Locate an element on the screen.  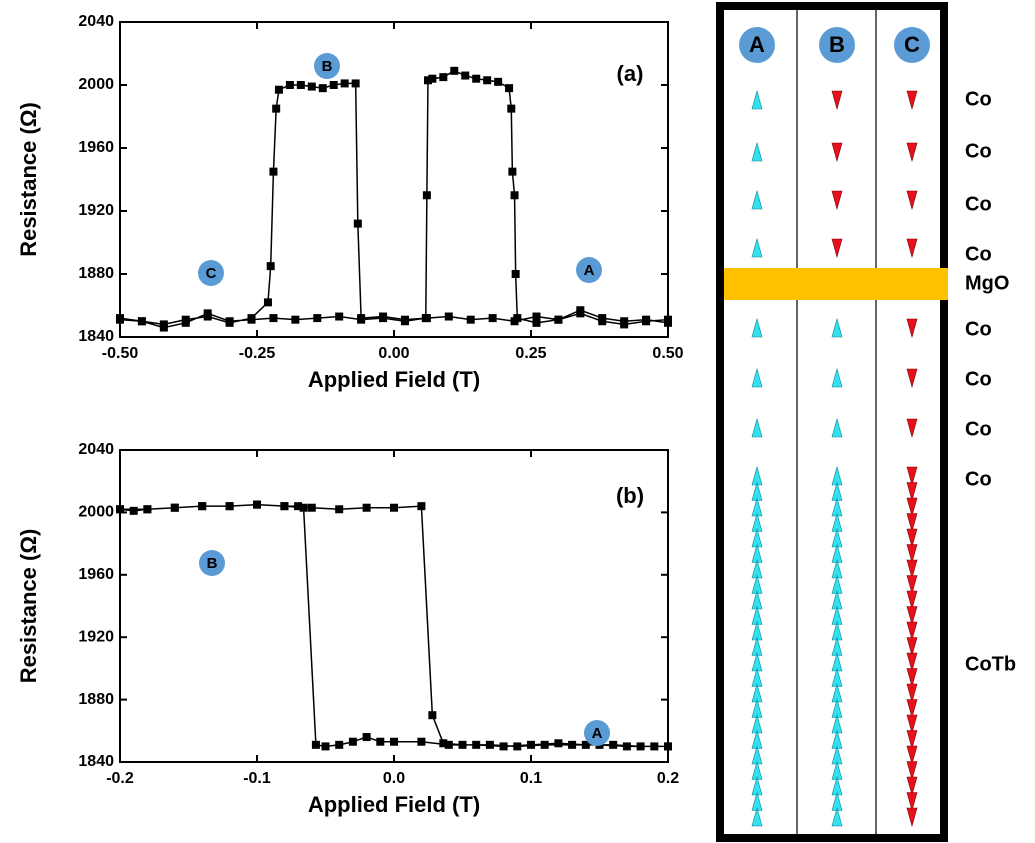
x-tick-label: 0.0 is located at coordinates (394, 778).